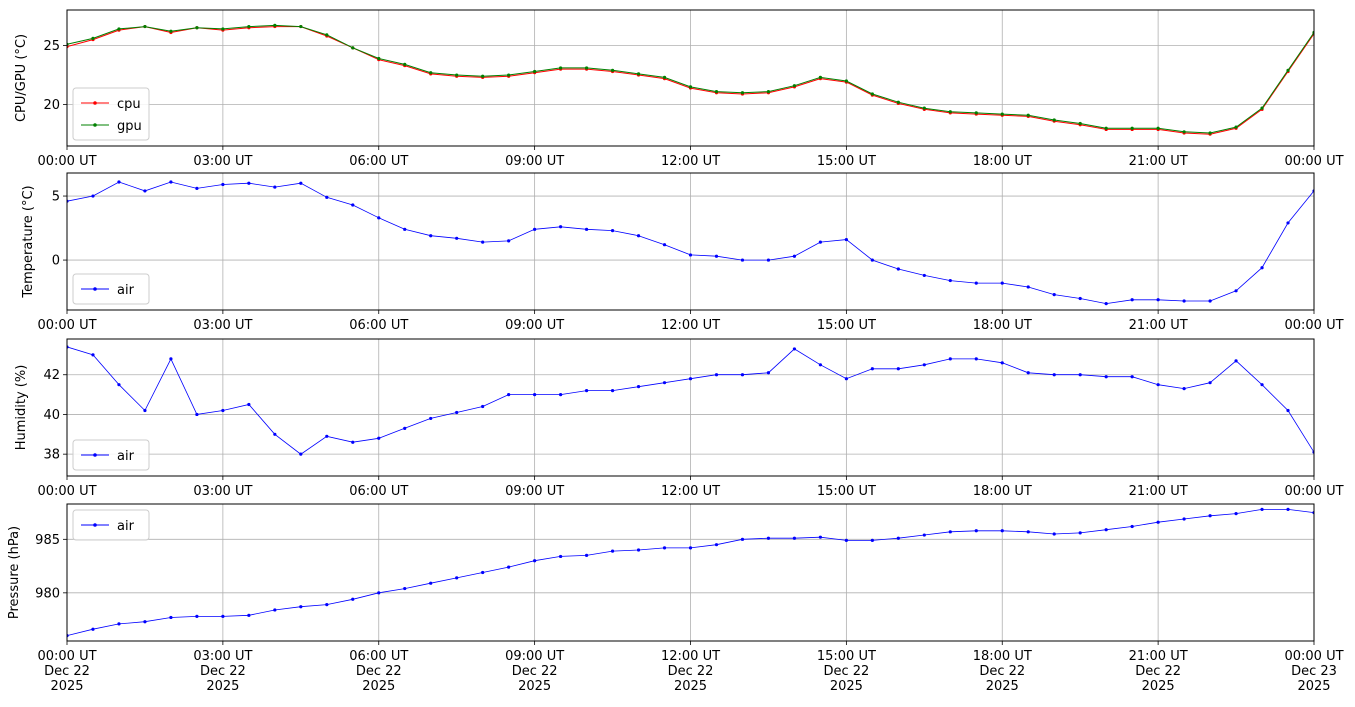 This screenshot has height=707, width=1355. Describe the element at coordinates (14, 572) in the screenshot. I see `y-axis-label: Pressure (hPa)` at that location.